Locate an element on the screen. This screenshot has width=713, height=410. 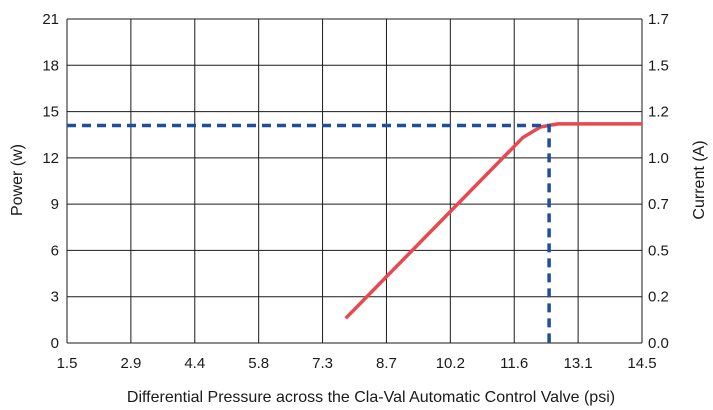
y2-axis-label: Current (A) is located at coordinates (699, 179).